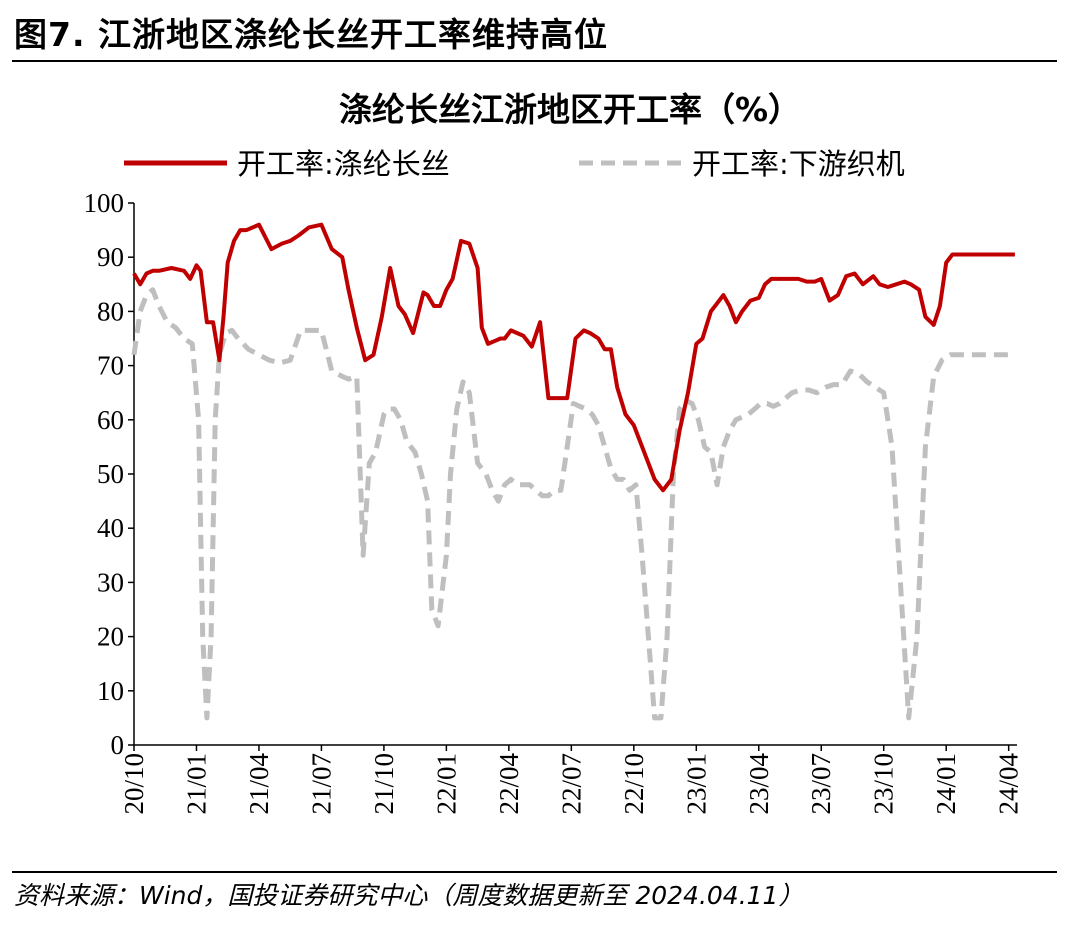  Describe the element at coordinates (110, 691) in the screenshot. I see `y-tick-label: 10` at that location.